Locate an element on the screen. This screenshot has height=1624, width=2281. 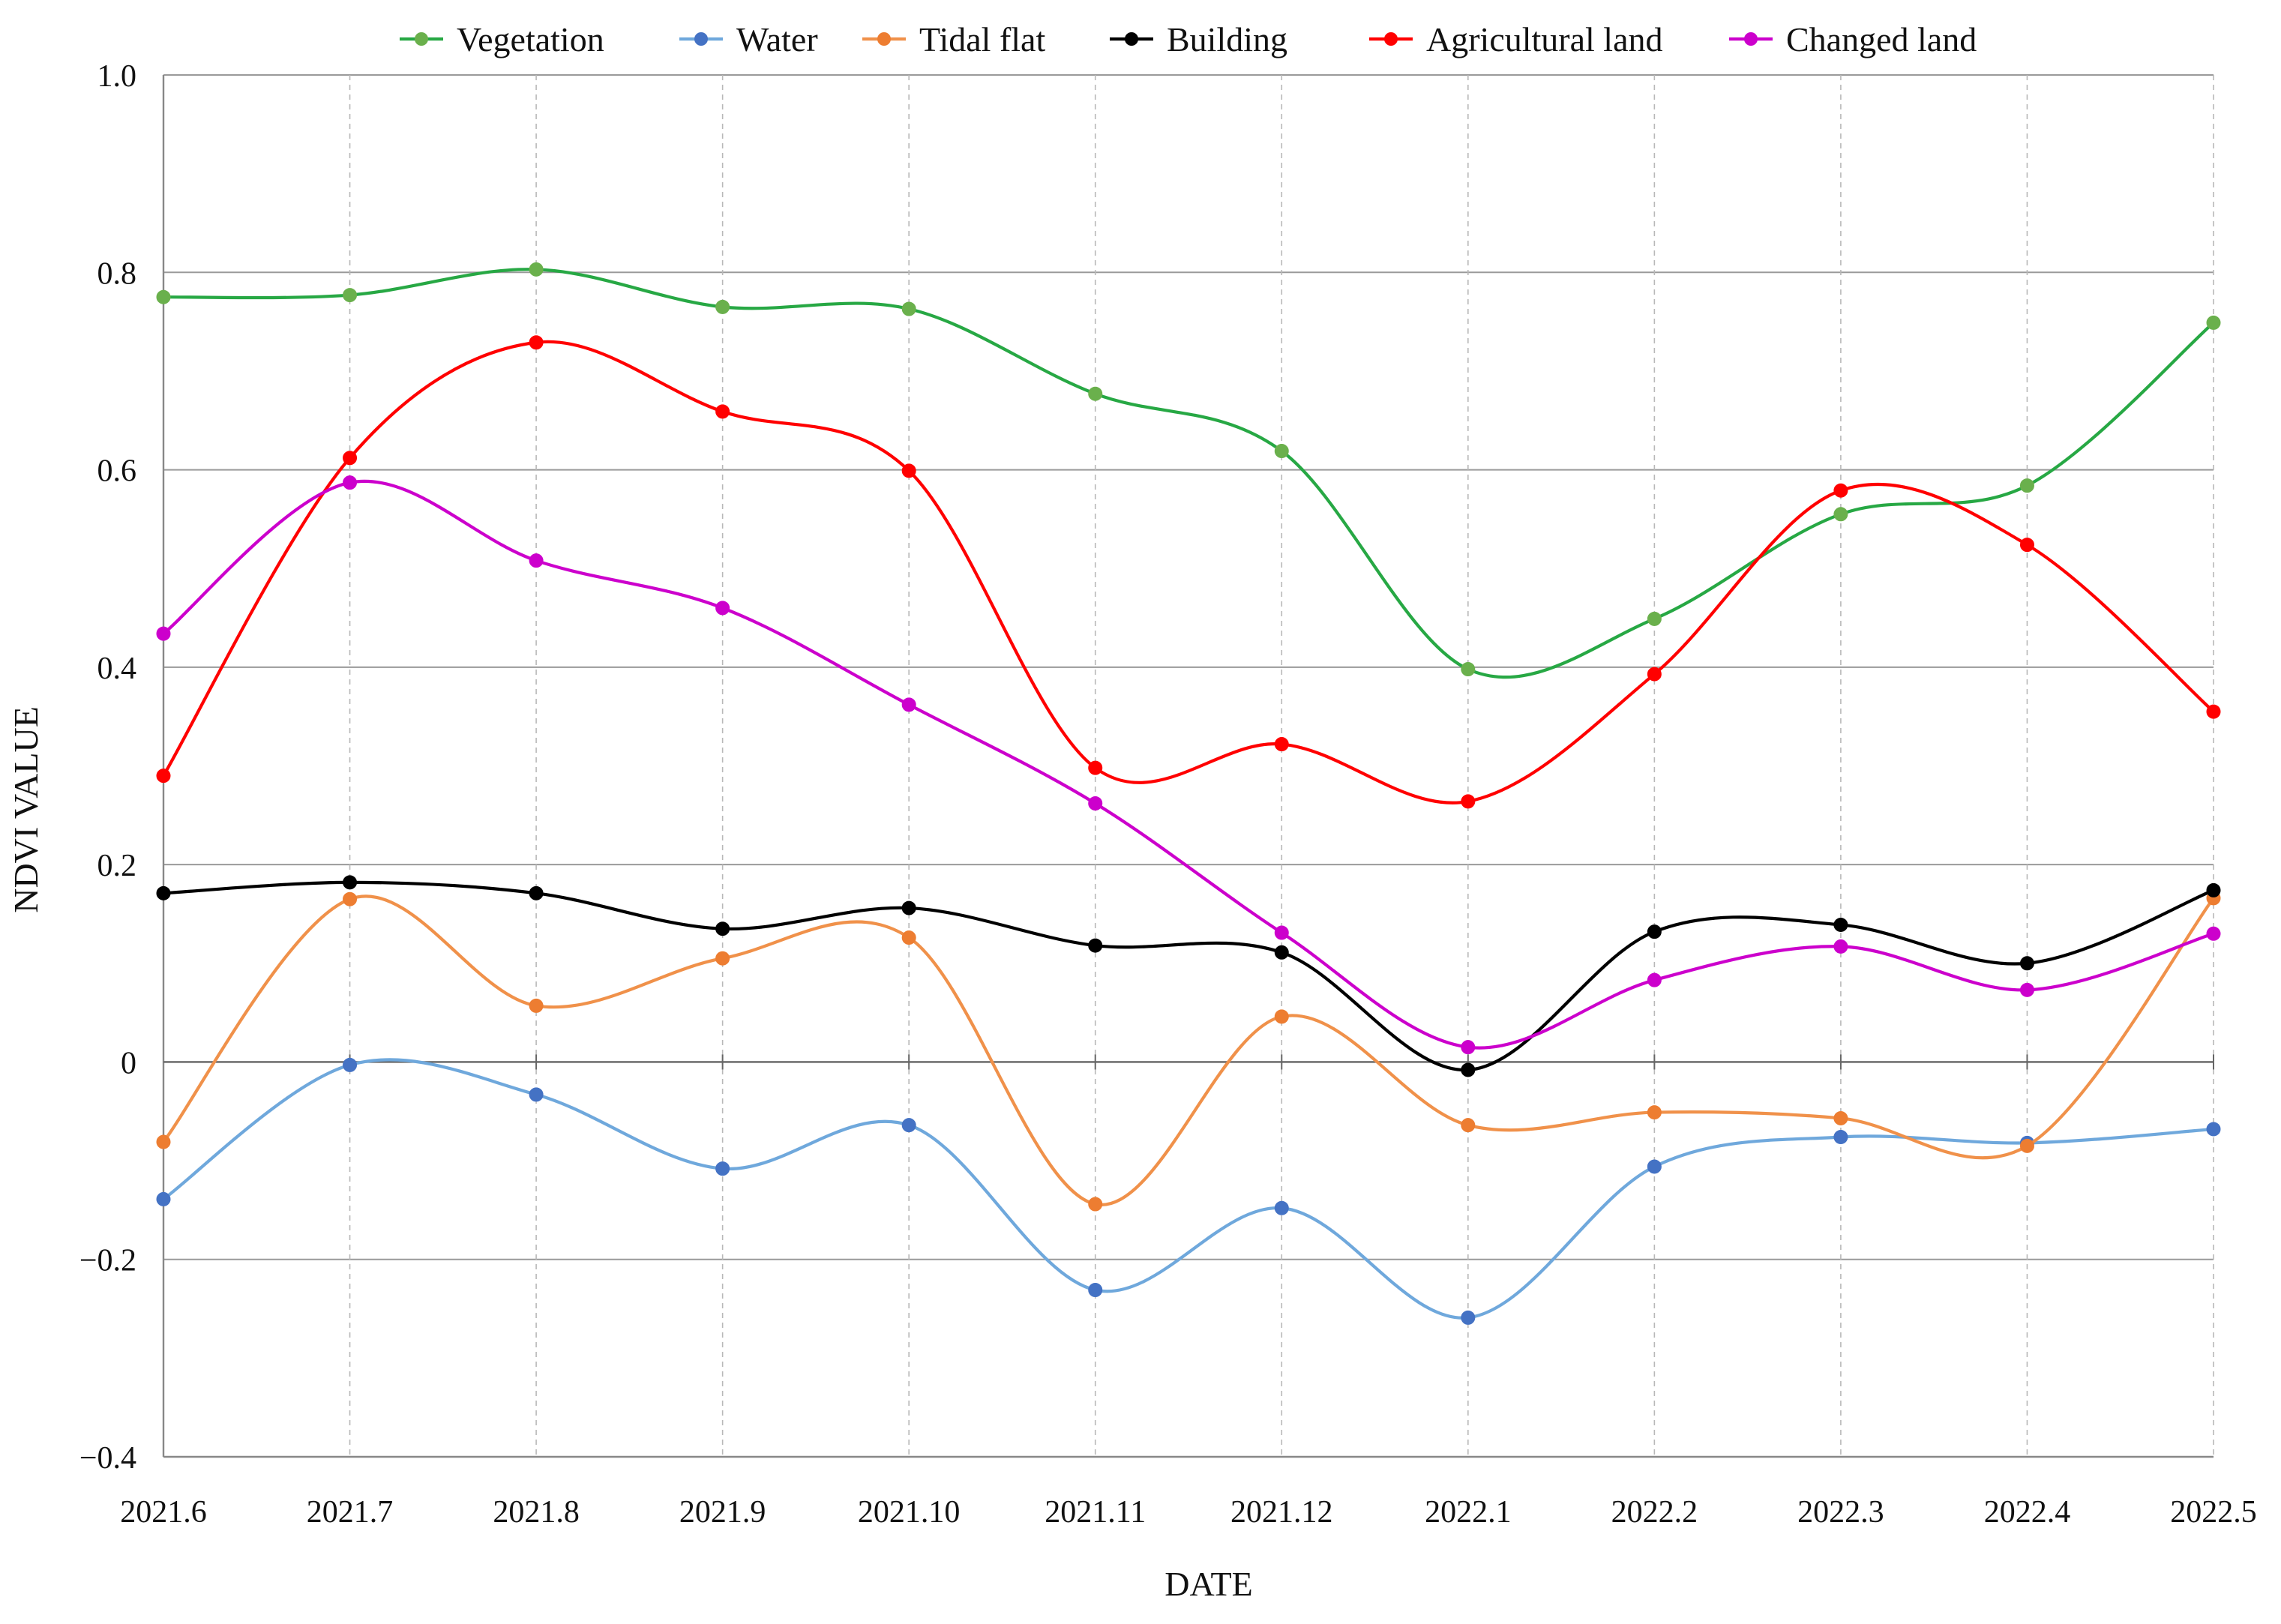
legend-item-tidal-flat: Tidal flat is located at coordinates (953, 39).